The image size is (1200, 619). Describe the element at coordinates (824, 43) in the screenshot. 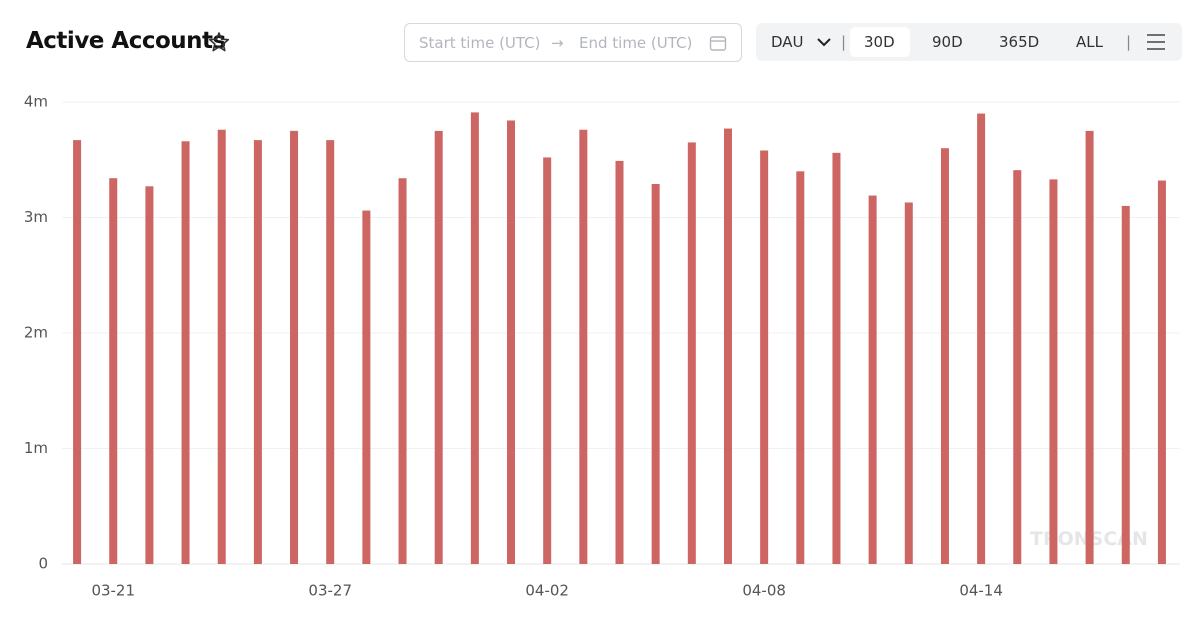

I see `dropdown-caret` at that location.